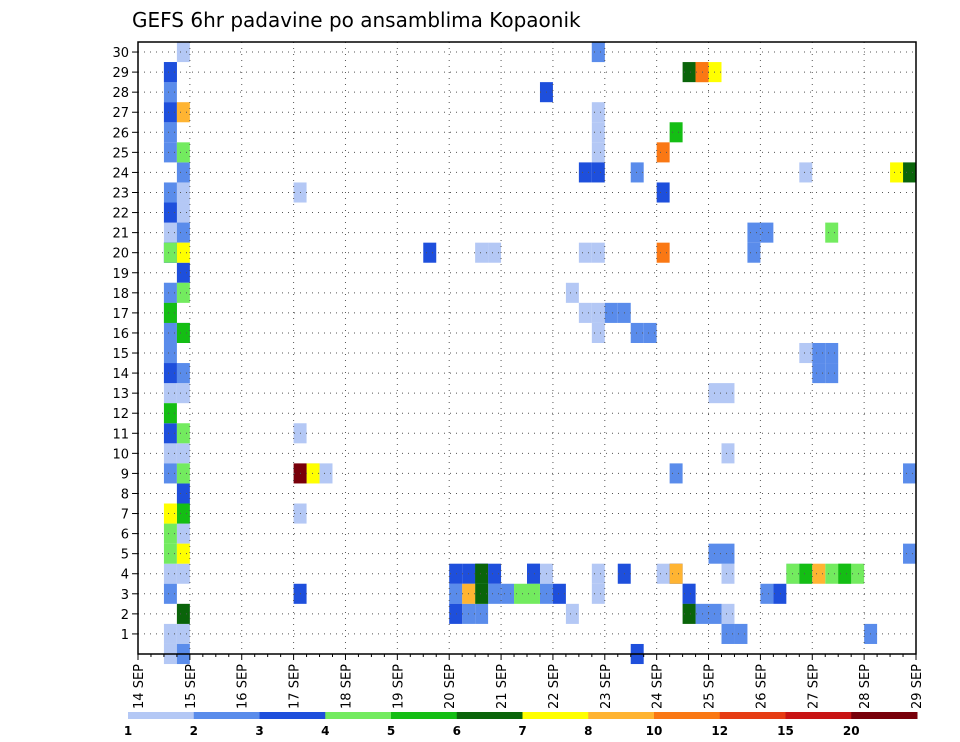 Image resolution: width=960 pixels, height=742 pixels. Describe the element at coordinates (120, 394) in the screenshot. I see `y-tick-label: 13` at that location.